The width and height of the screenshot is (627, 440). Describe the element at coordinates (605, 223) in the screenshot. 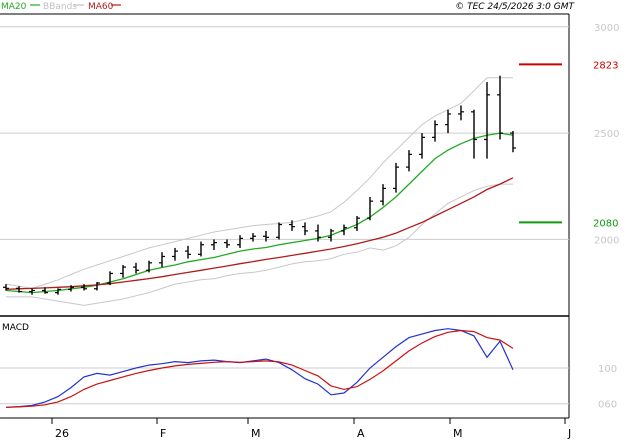

I see `support-label: 2080` at that location.